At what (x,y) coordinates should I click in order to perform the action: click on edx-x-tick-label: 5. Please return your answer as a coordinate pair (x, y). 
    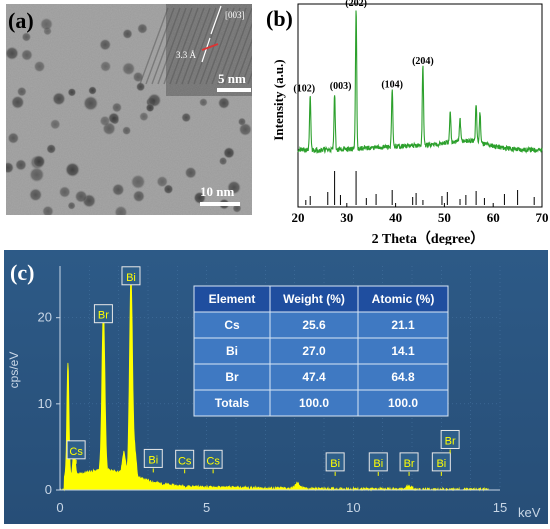
    Looking at the image, I should click on (206, 507).